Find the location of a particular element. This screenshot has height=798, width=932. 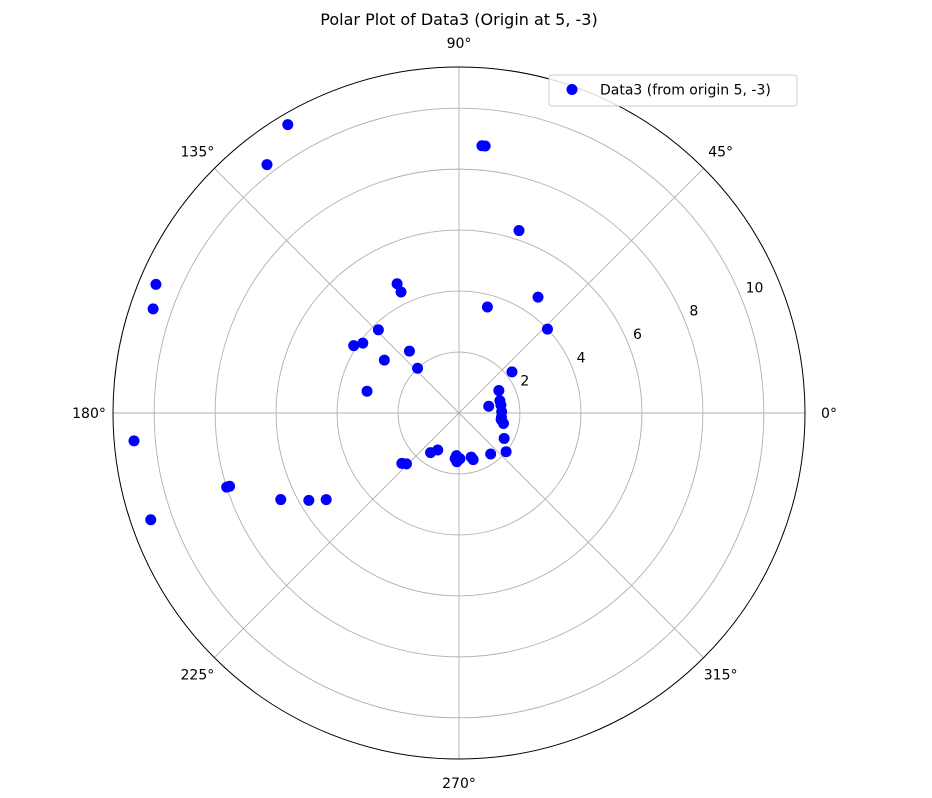

r-tick-label-8: 8 is located at coordinates (693, 312).